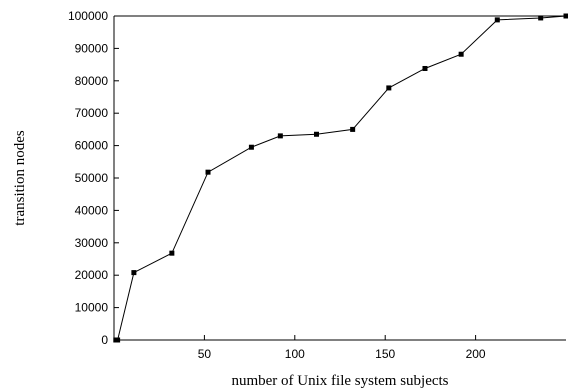 The image size is (568, 389). I want to click on x-axis-title: number of Unix file system subjects, so click(339, 381).